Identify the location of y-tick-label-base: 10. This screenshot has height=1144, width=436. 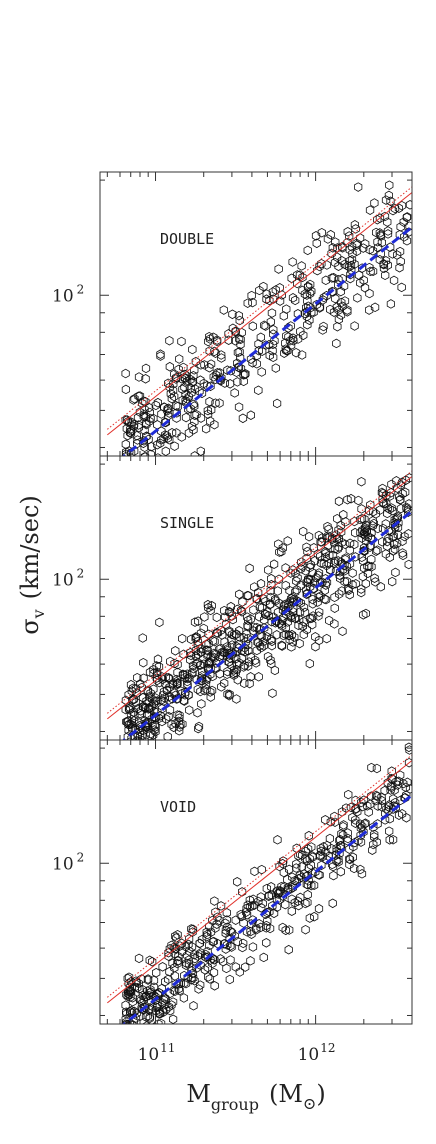
(63, 580).